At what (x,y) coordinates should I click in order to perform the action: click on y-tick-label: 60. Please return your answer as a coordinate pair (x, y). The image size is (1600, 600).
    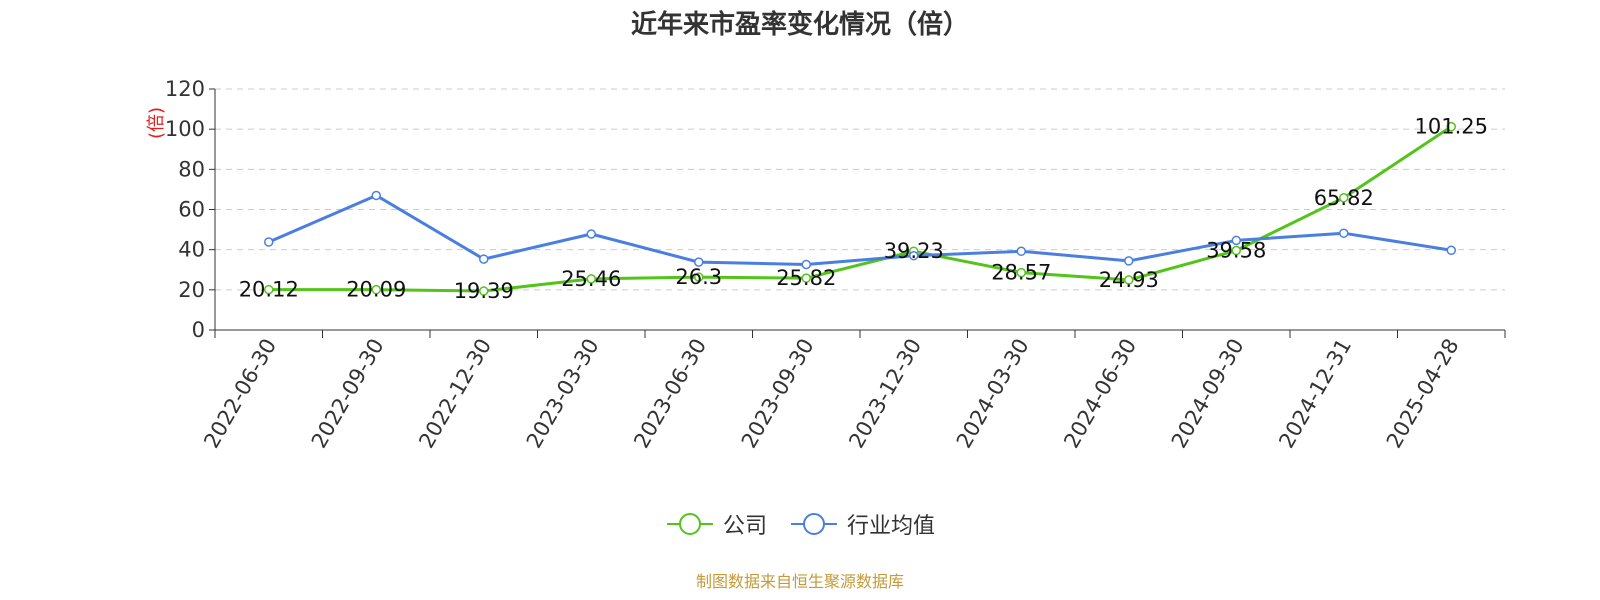
    Looking at the image, I should click on (191, 210).